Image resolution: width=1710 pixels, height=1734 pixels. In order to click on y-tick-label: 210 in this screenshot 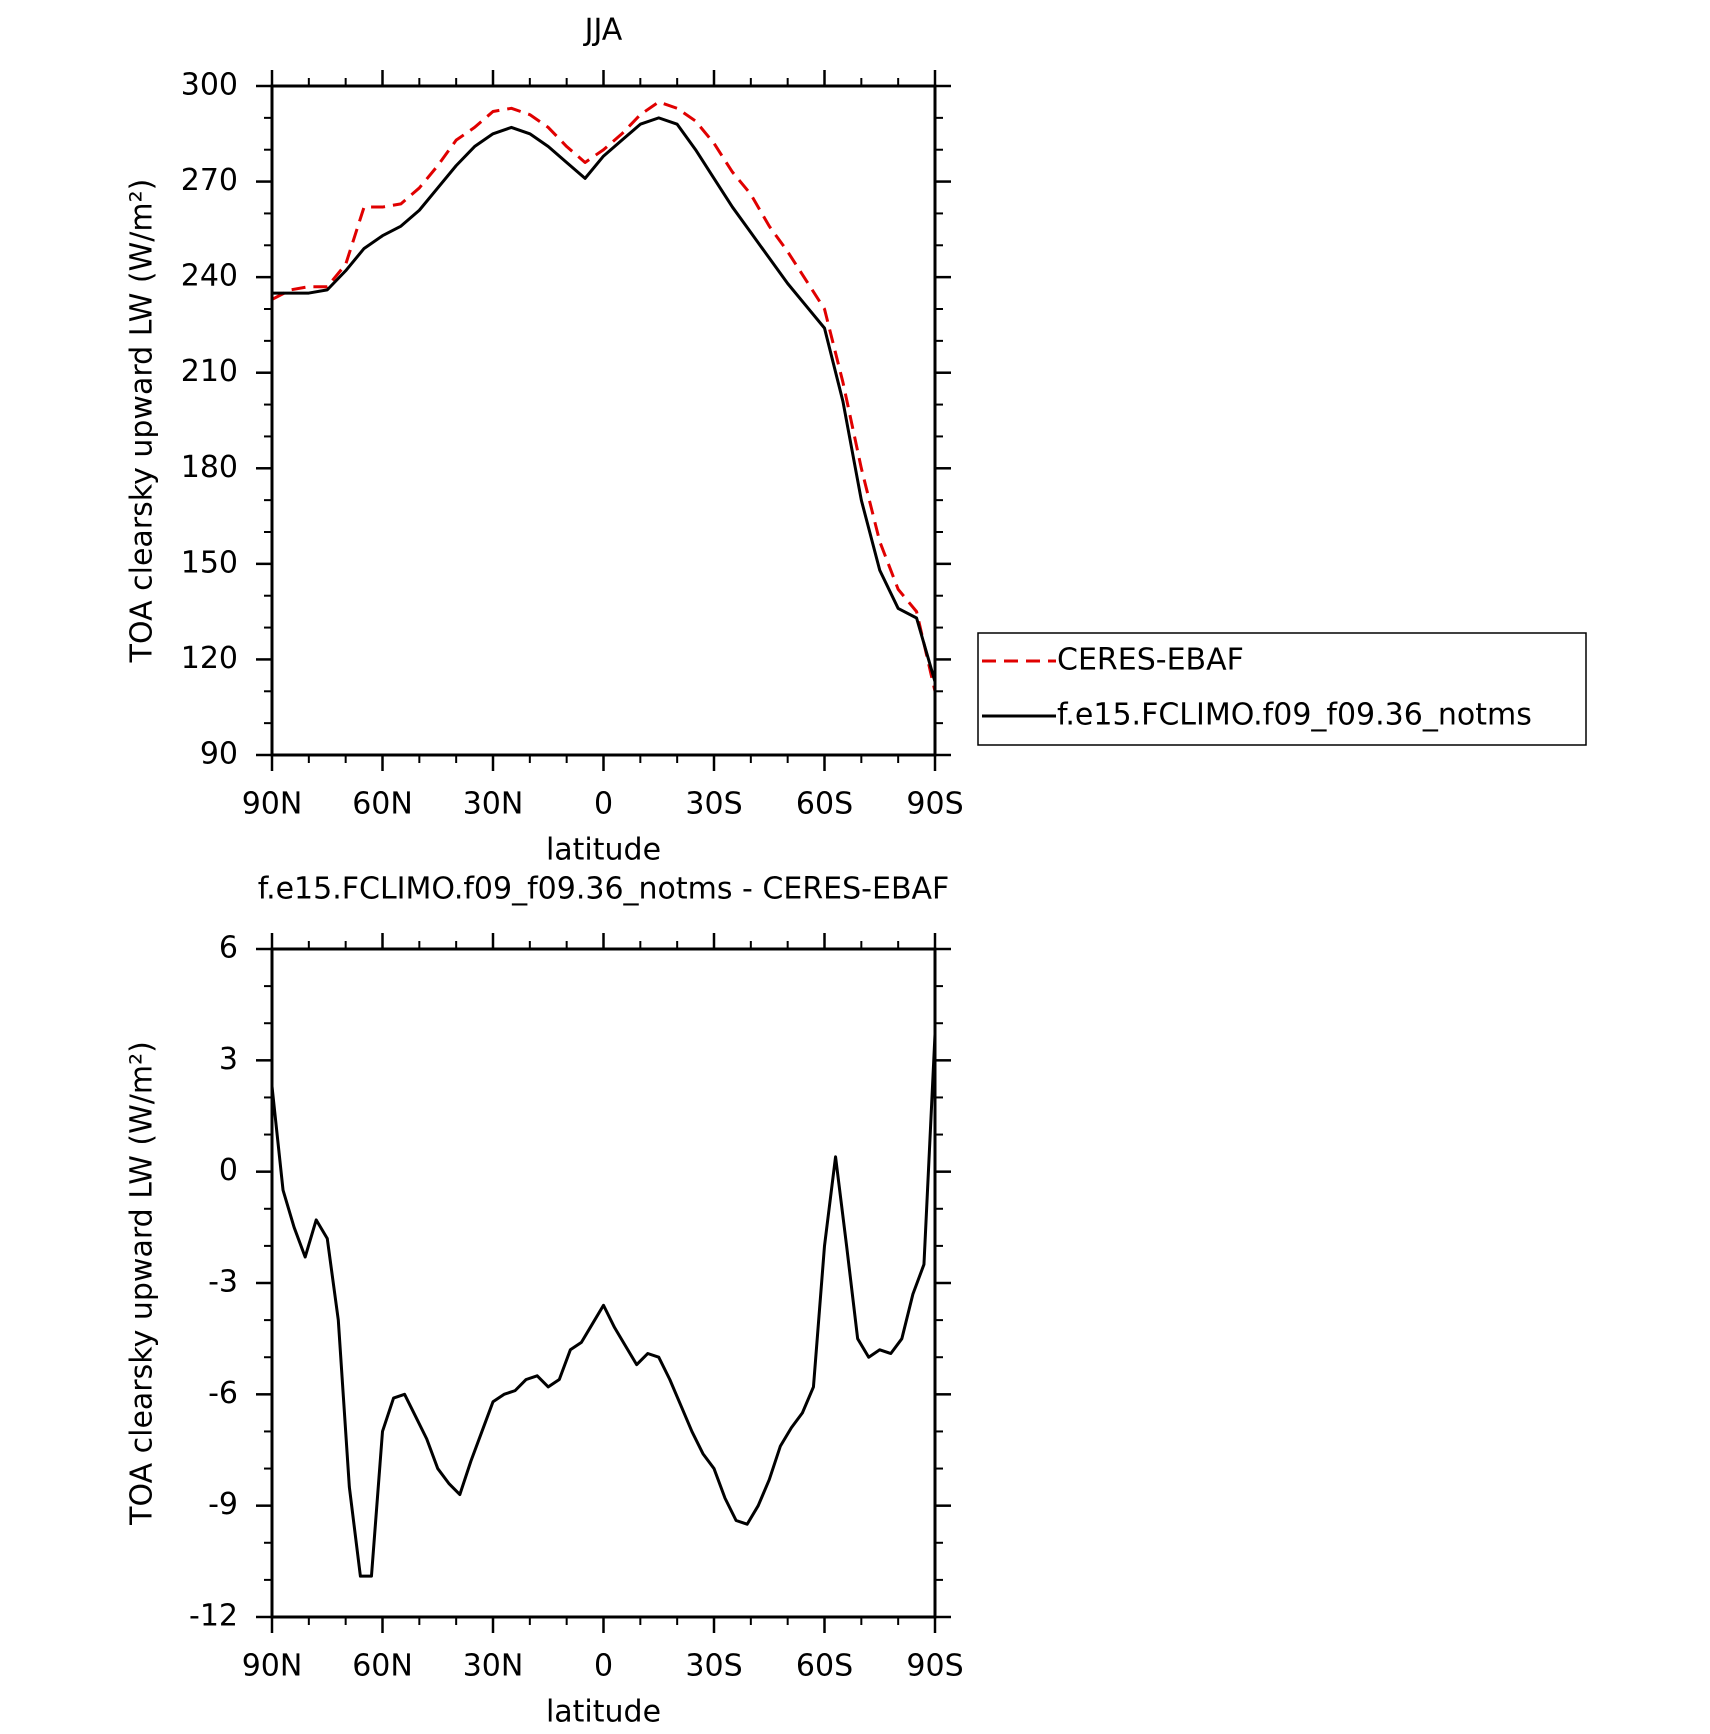, I will do `click(209, 371)`.